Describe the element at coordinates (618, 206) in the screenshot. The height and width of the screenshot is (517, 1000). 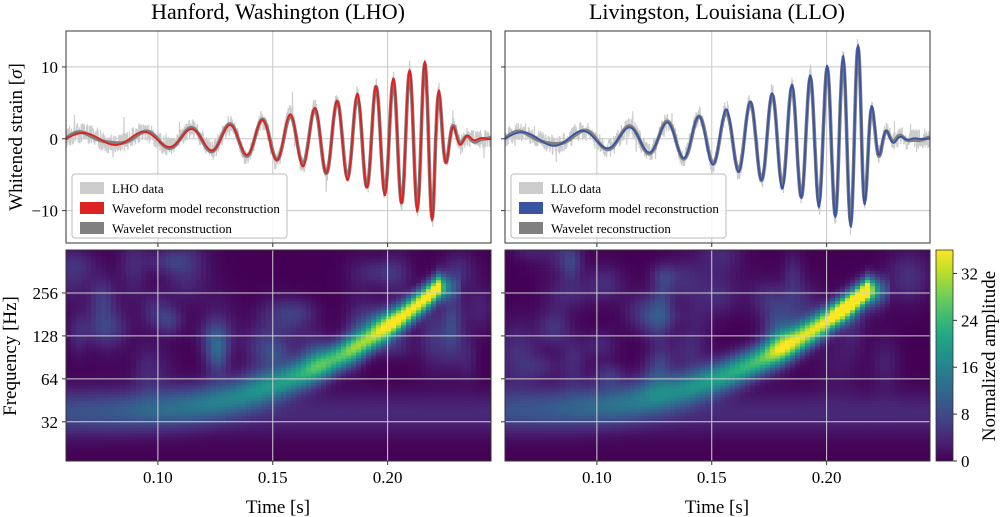
I see `legend-box` at that location.